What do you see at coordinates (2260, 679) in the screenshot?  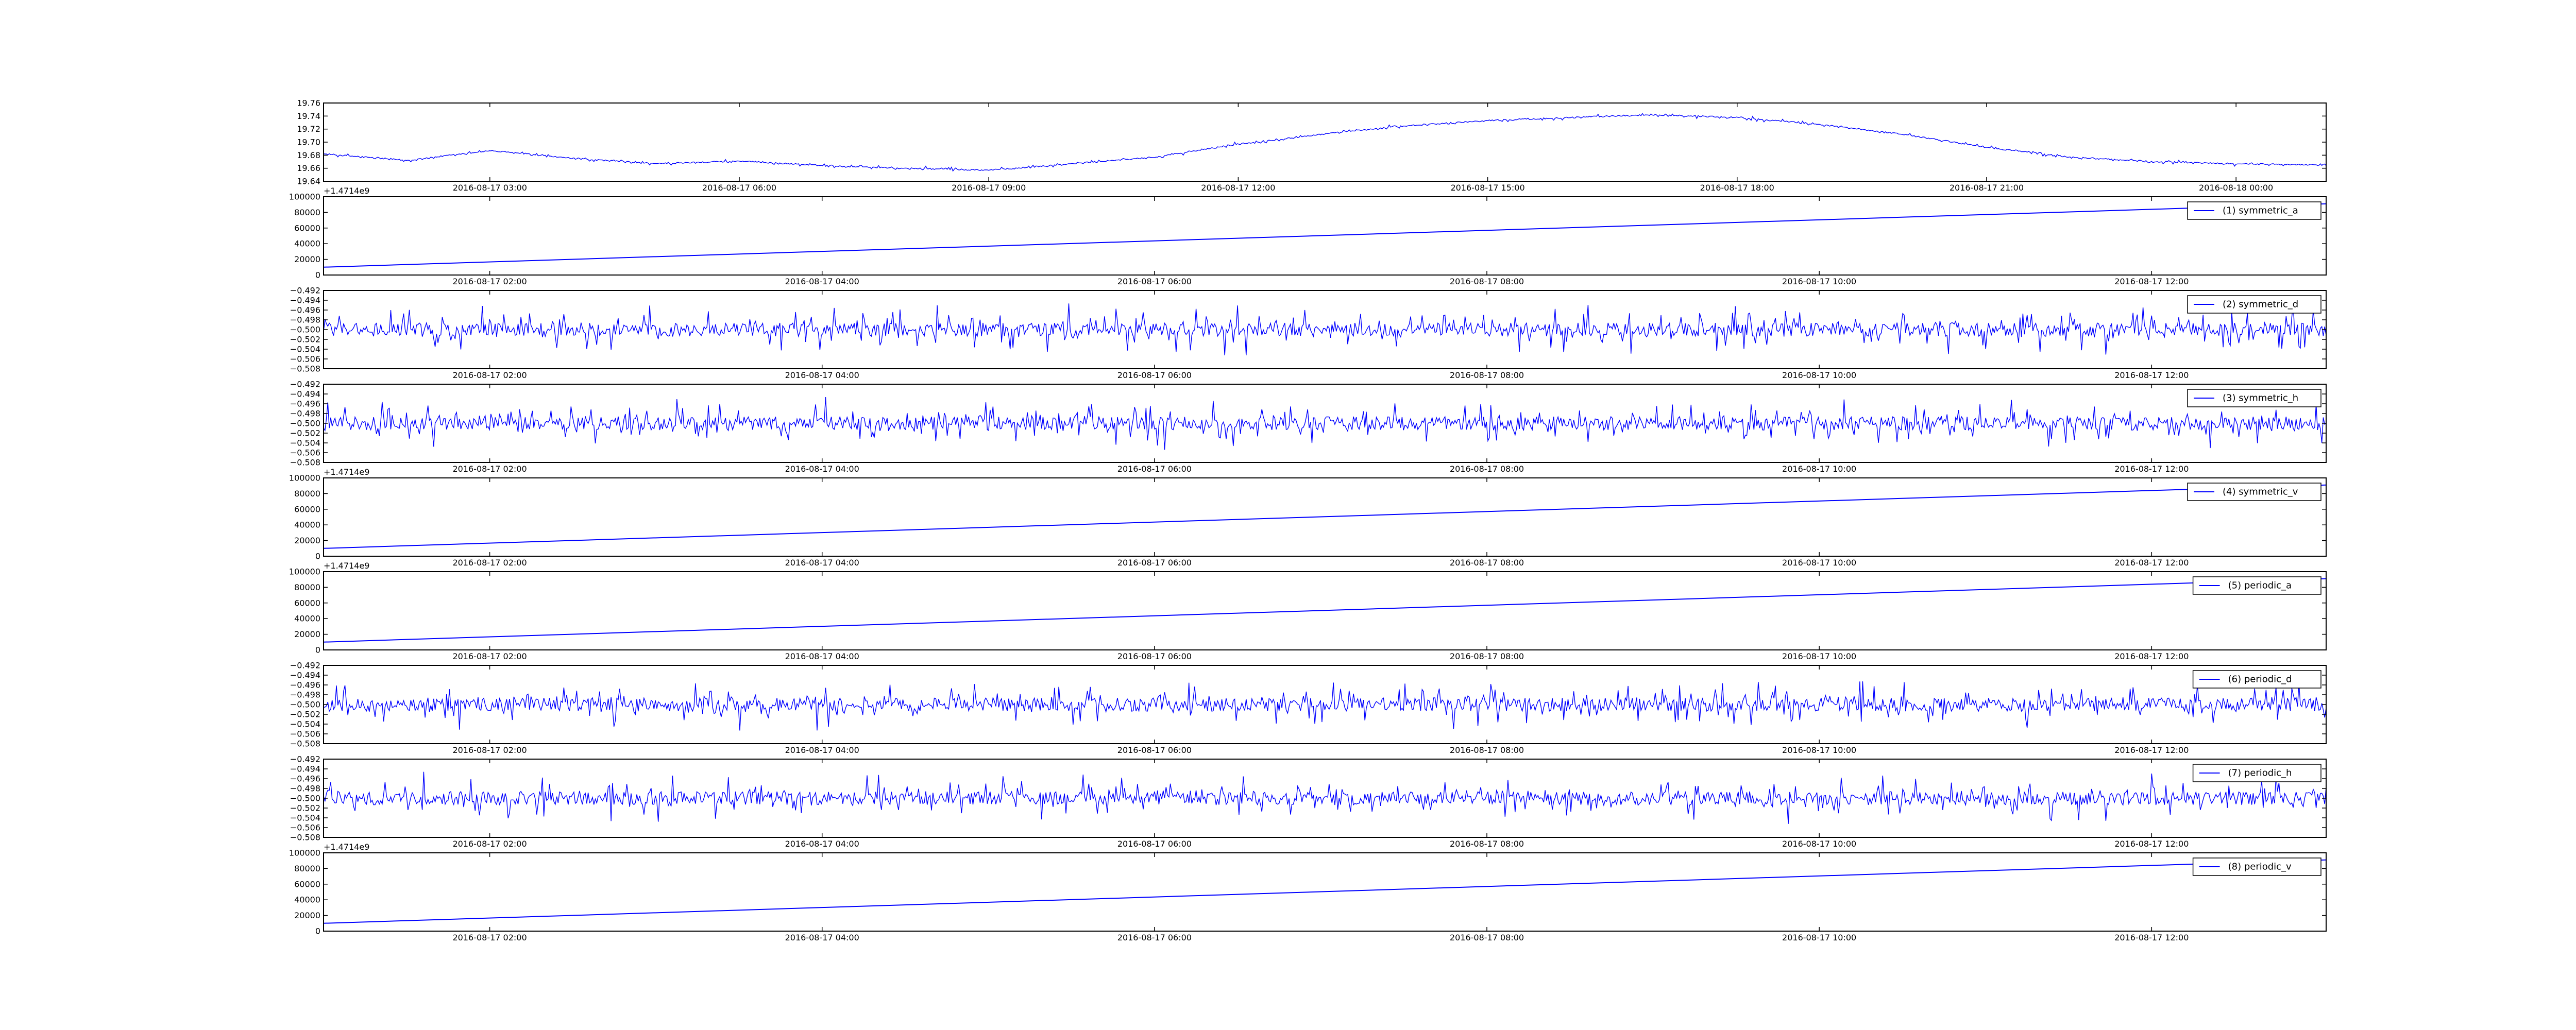 I see `legend-label: (6) periodic_d` at bounding box center [2260, 679].